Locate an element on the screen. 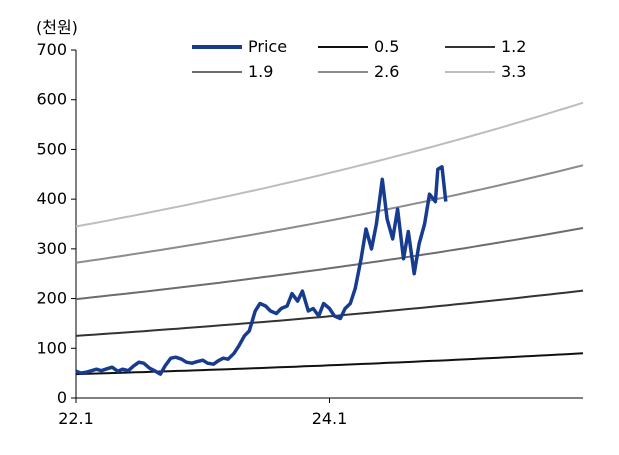 Image resolution: width=619 pixels, height=455 pixels. legend: Price 0.5 1.2 1.9 2.6 3.3 is located at coordinates (359, 59).